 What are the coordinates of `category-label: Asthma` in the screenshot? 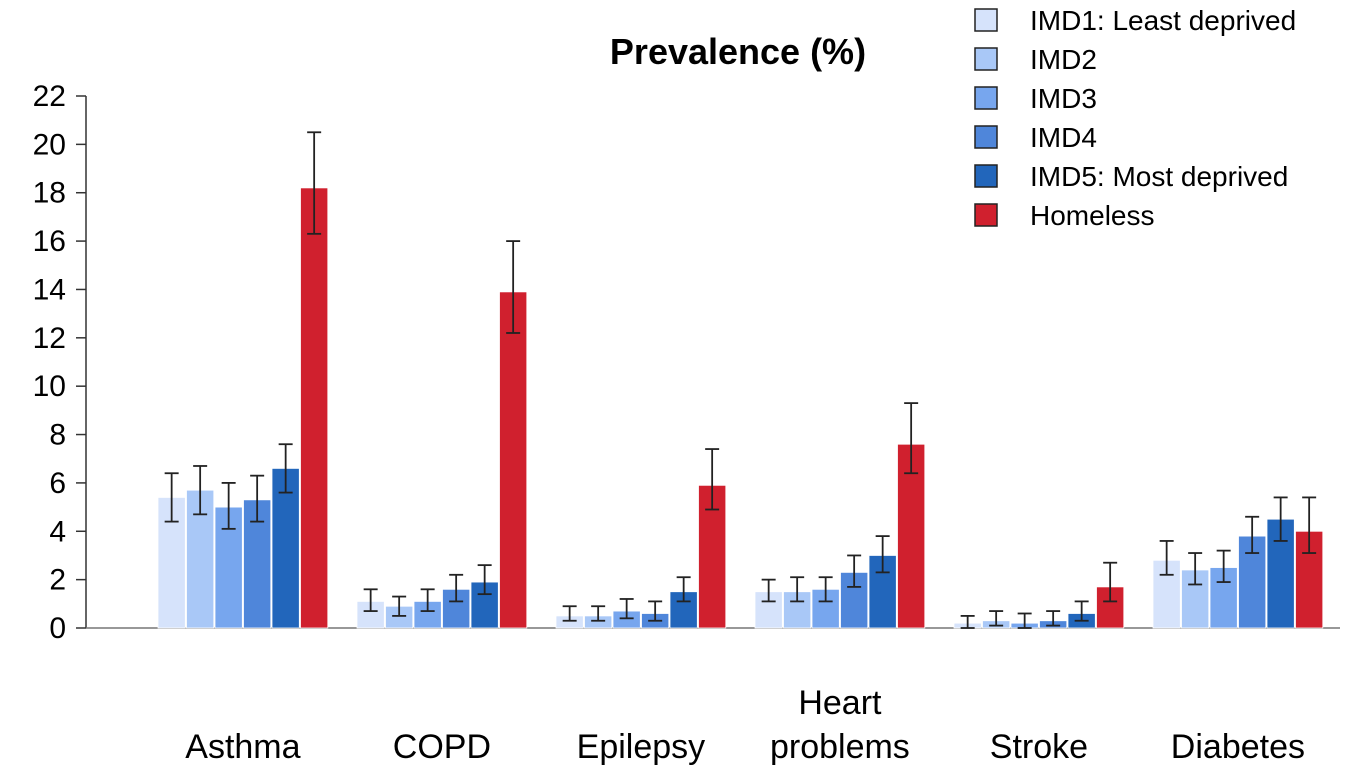 It's located at (242, 747).